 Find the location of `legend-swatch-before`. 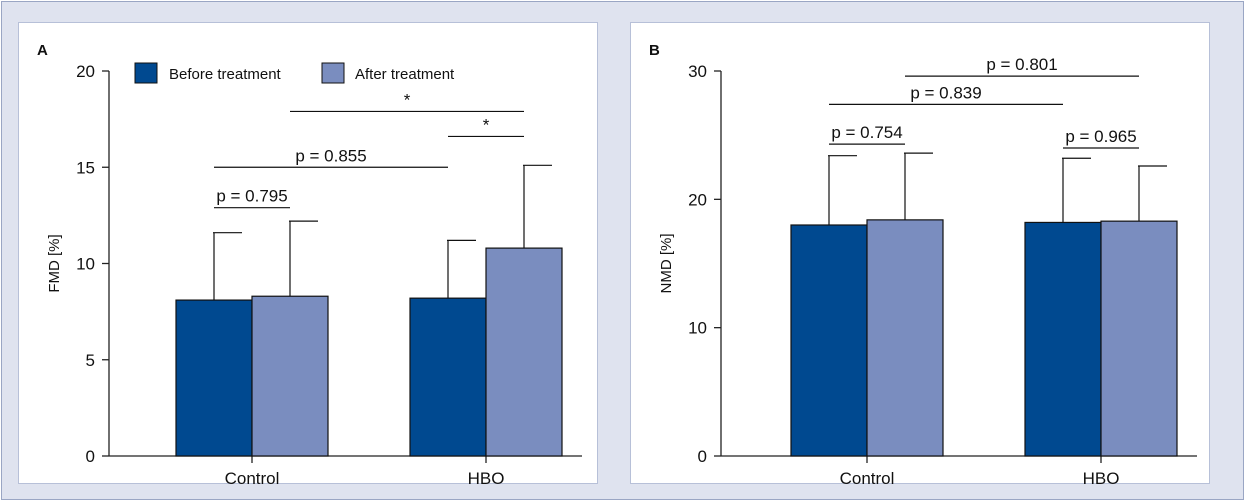

legend-swatch-before is located at coordinates (146, 73).